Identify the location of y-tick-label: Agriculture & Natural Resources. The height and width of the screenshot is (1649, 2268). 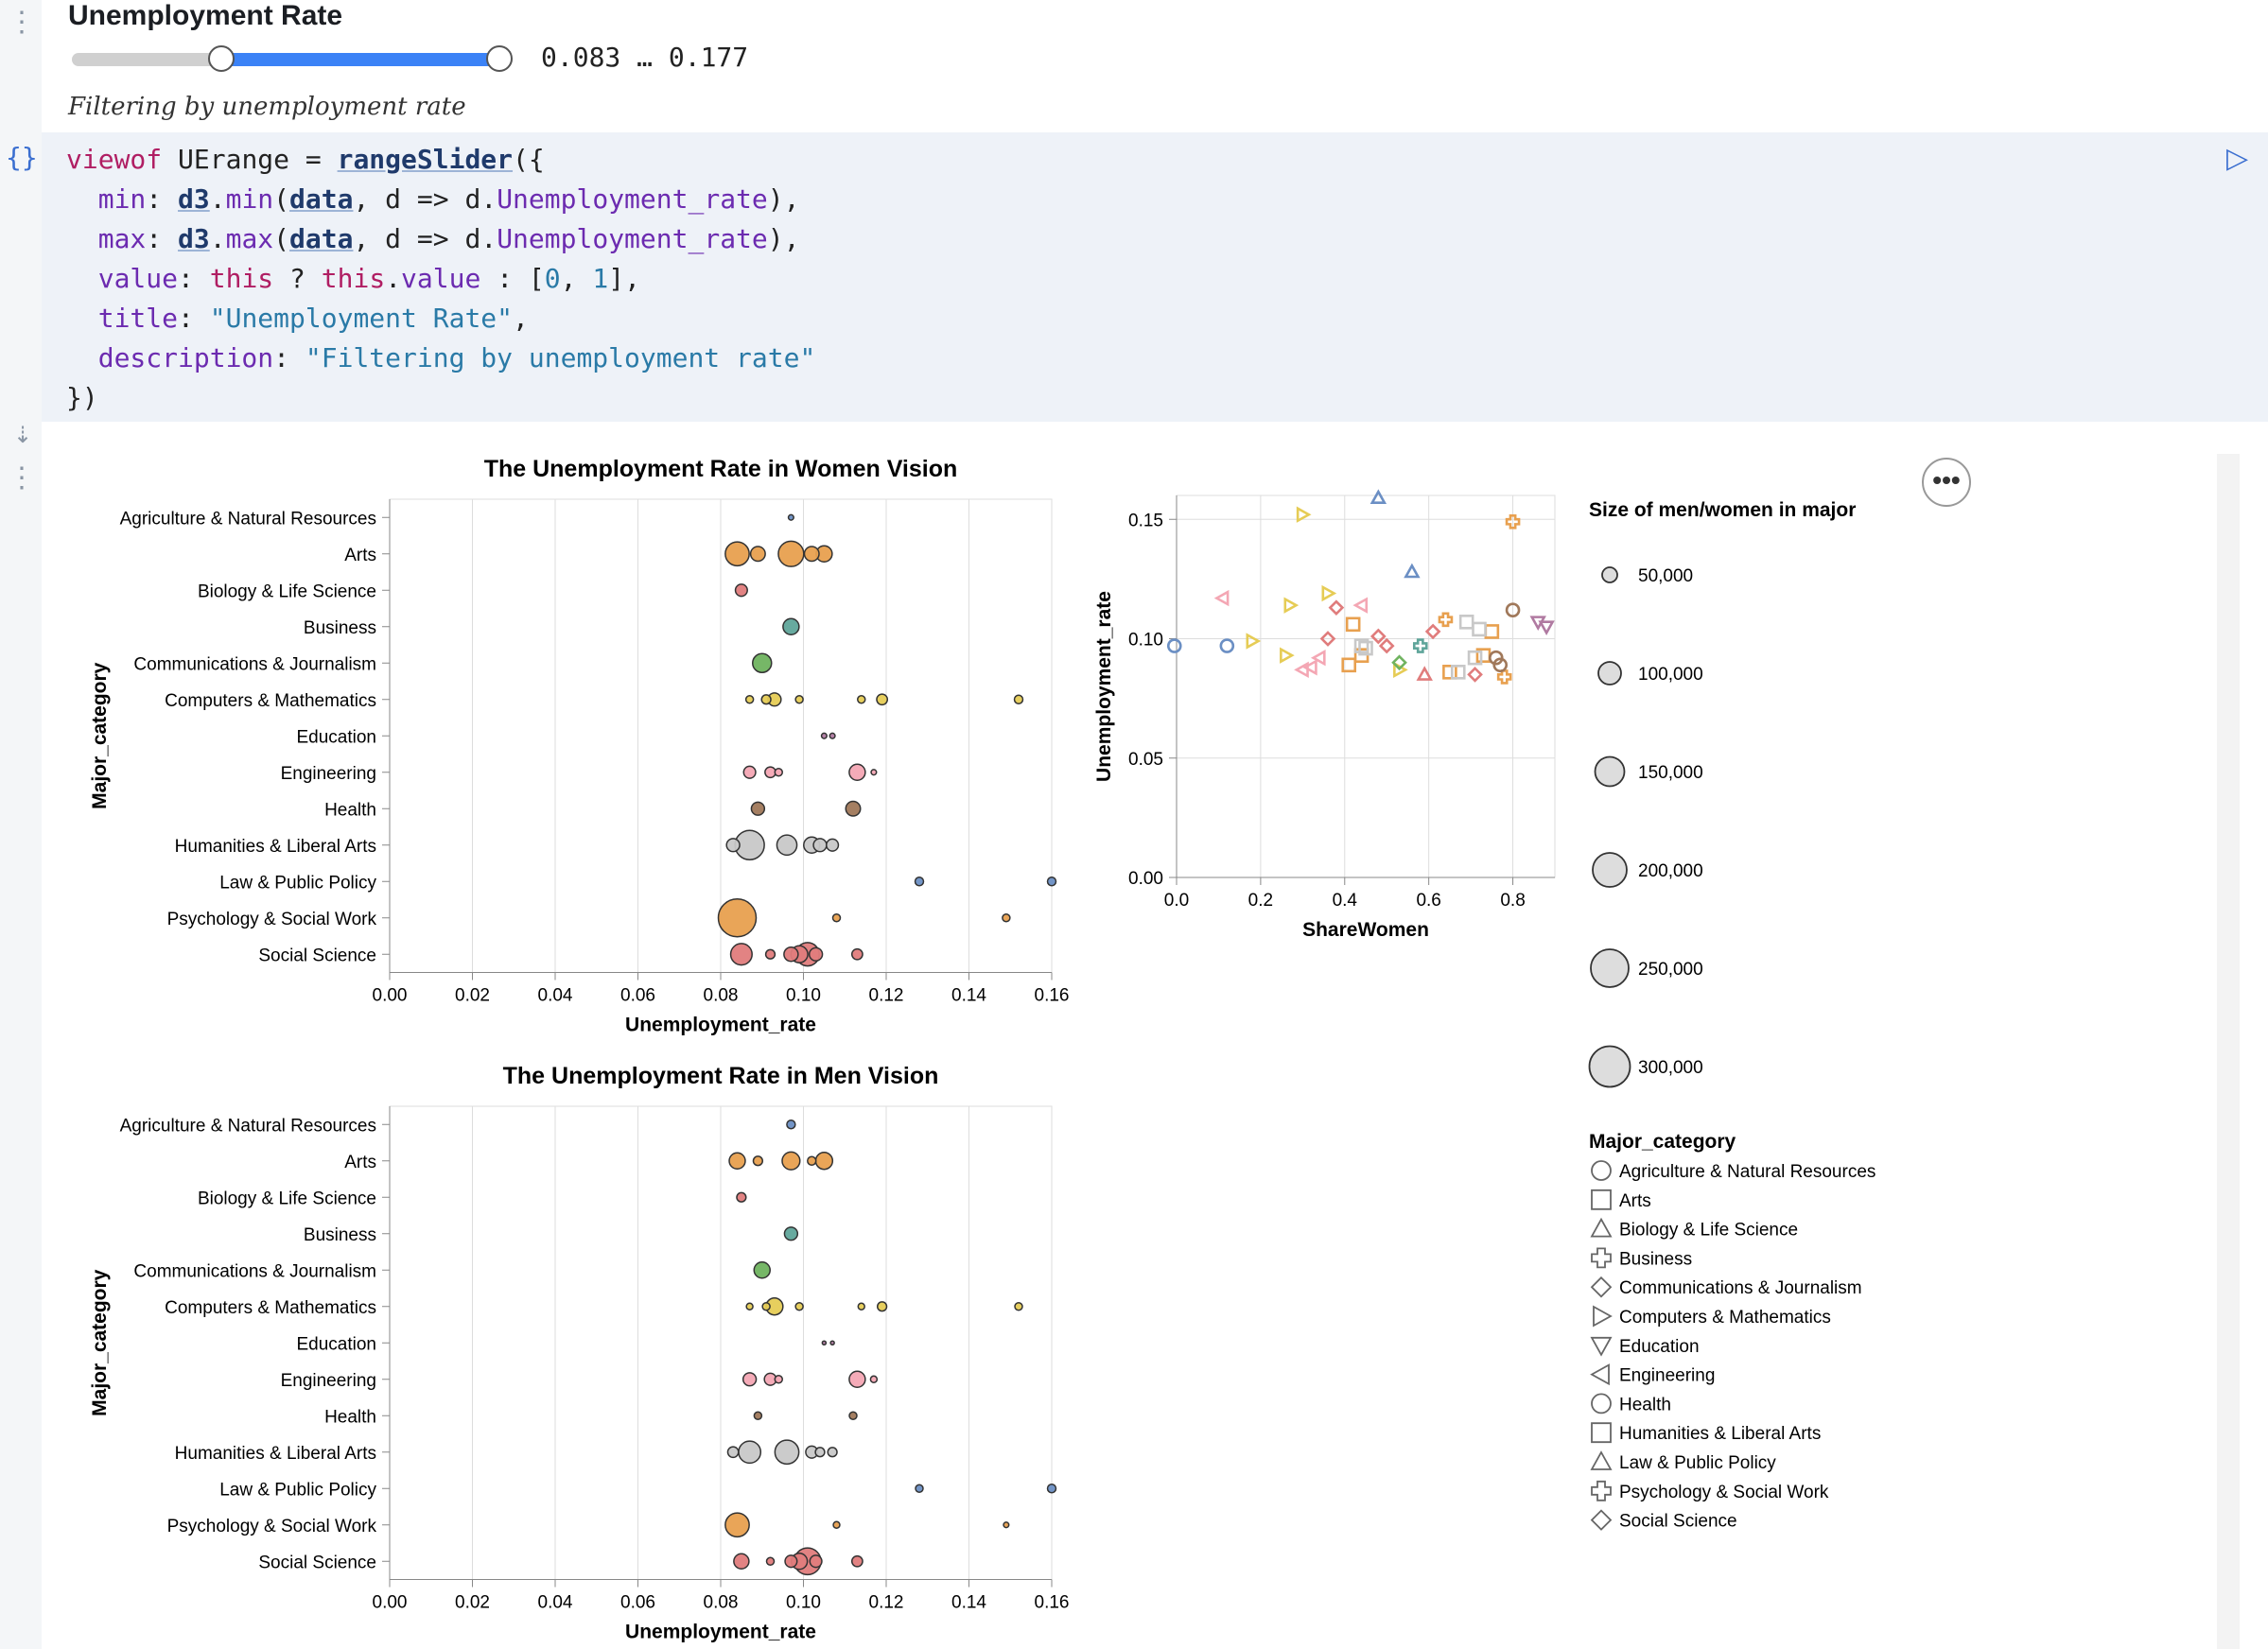
(248, 519).